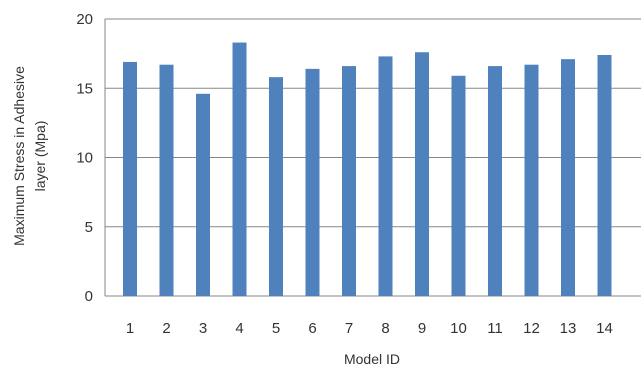 The width and height of the screenshot is (641, 371). Describe the element at coordinates (203, 328) in the screenshot. I see `x-tick-label: 3` at that location.